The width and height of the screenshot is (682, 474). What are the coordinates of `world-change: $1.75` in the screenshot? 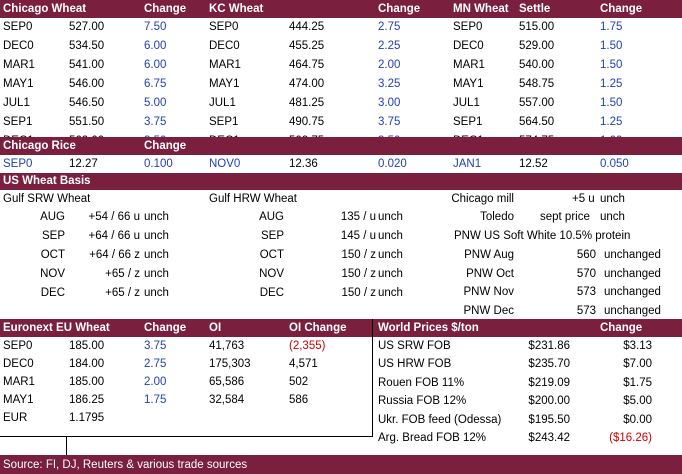 It's located at (637, 382).